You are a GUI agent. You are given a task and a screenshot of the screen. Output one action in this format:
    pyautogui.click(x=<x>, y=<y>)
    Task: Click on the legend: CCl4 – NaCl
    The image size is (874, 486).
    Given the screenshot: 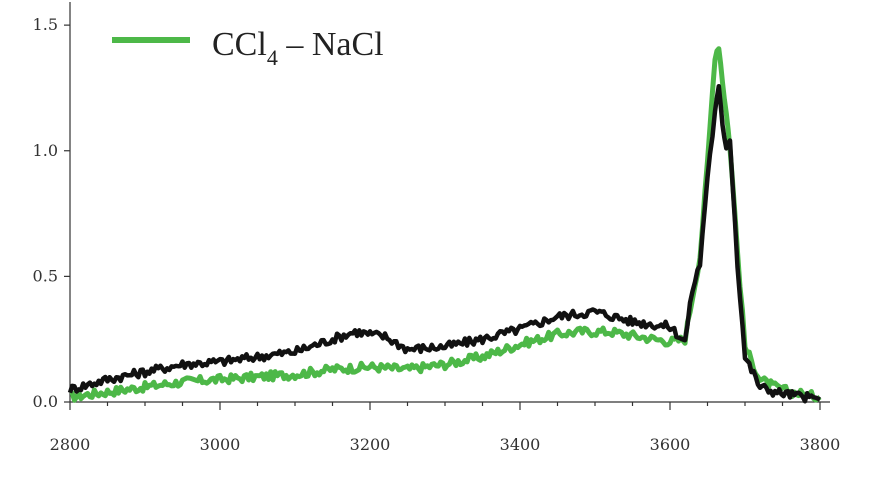 What is the action you would take?
    pyautogui.click(x=248, y=48)
    